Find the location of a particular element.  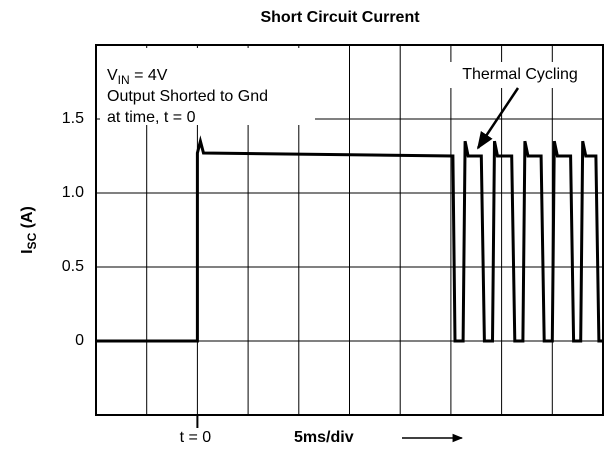

annotation-arrow is located at coordinates (498, 118).